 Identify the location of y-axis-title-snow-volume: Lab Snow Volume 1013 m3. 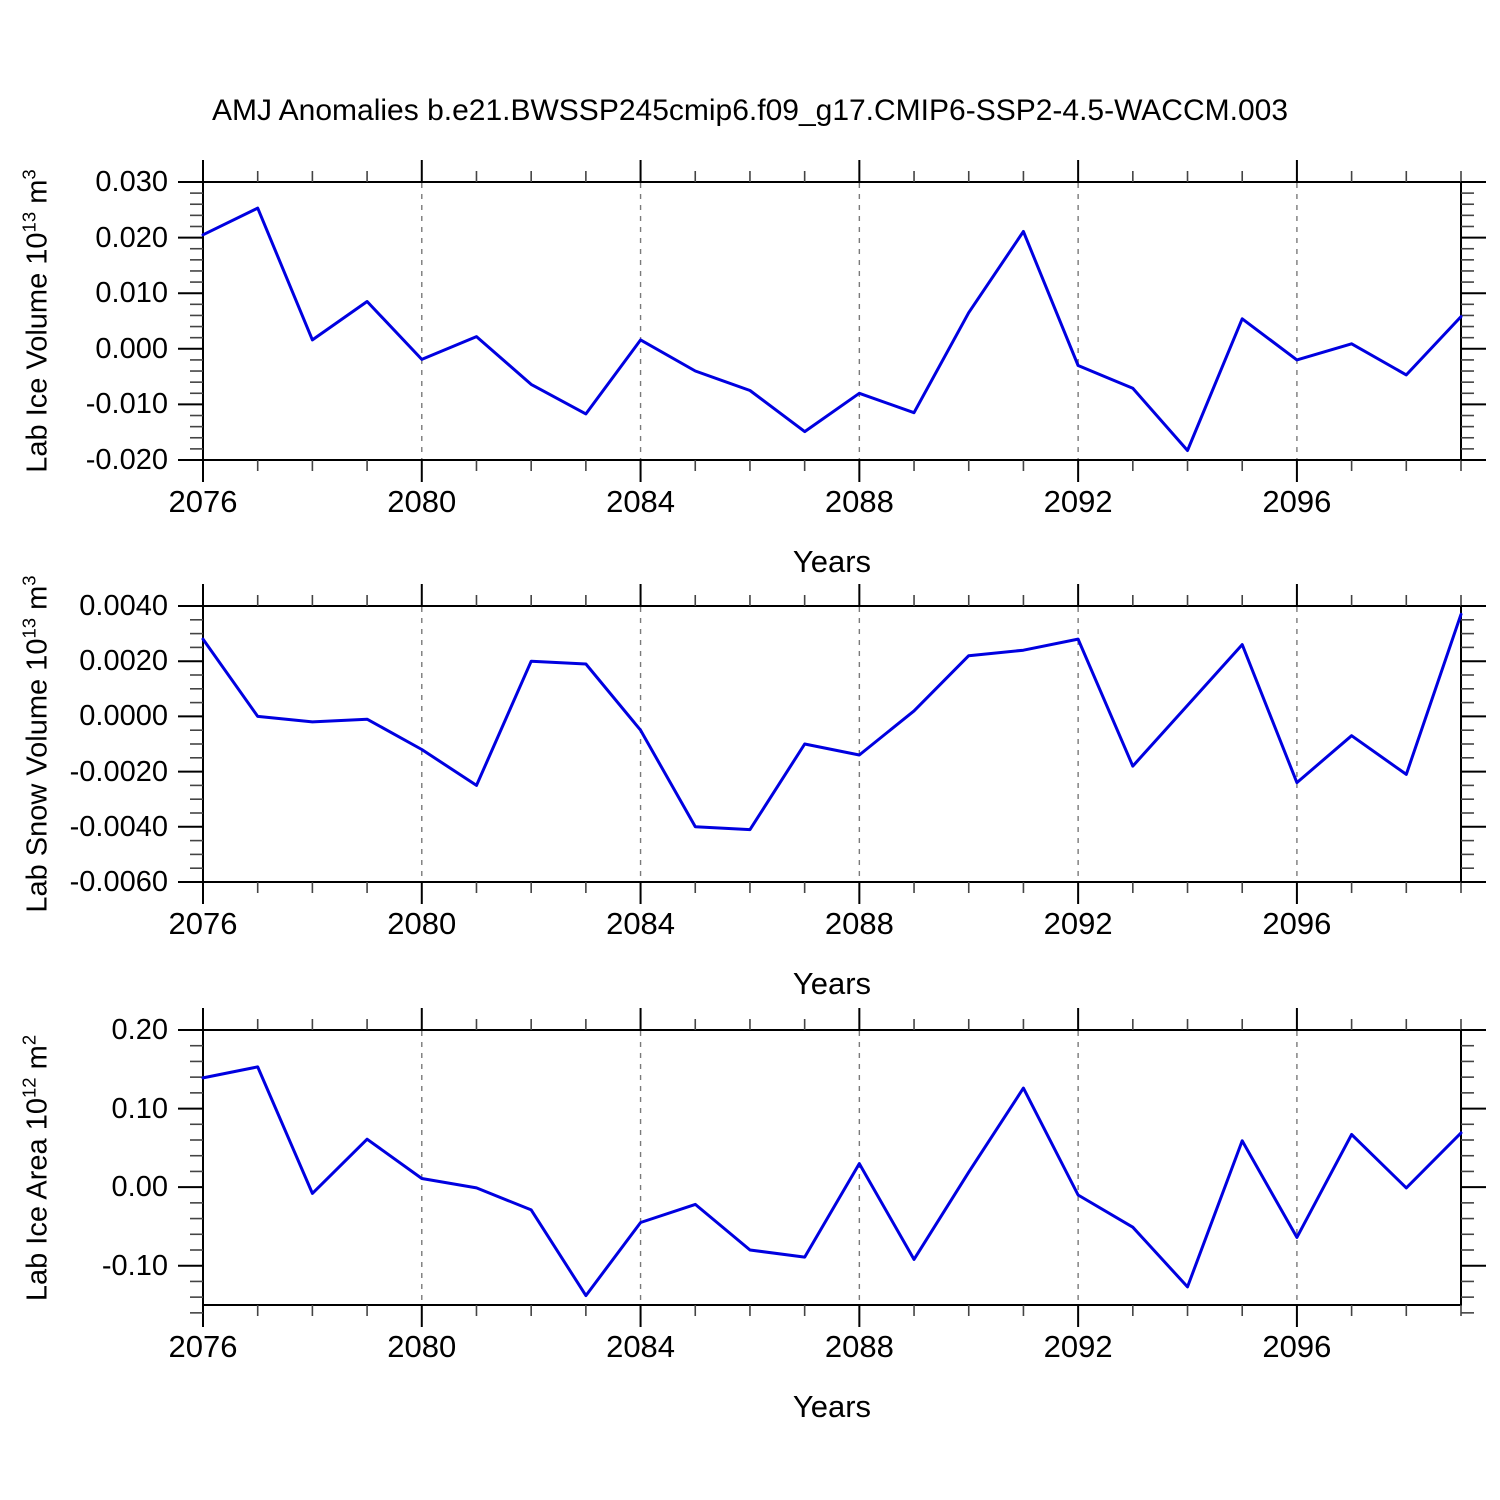
(36, 744).